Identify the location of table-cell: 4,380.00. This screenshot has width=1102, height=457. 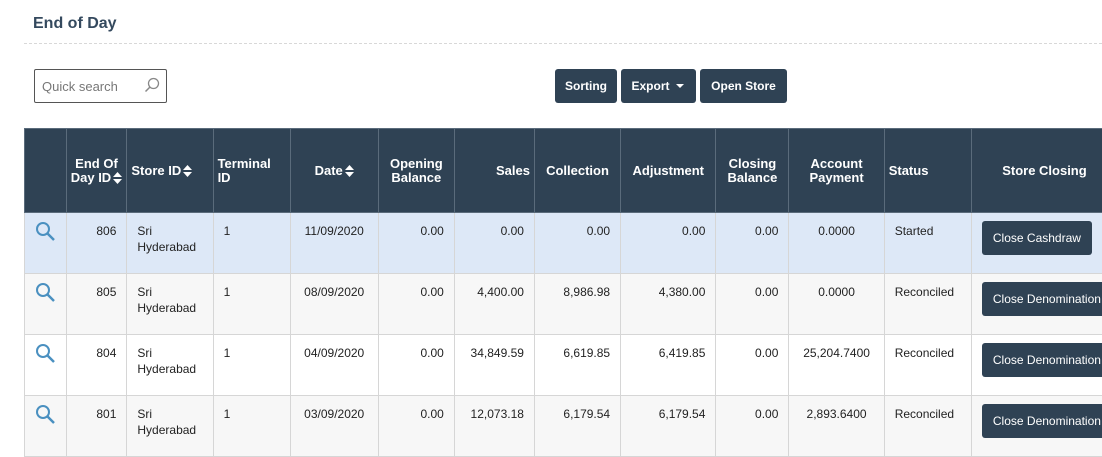
(668, 304).